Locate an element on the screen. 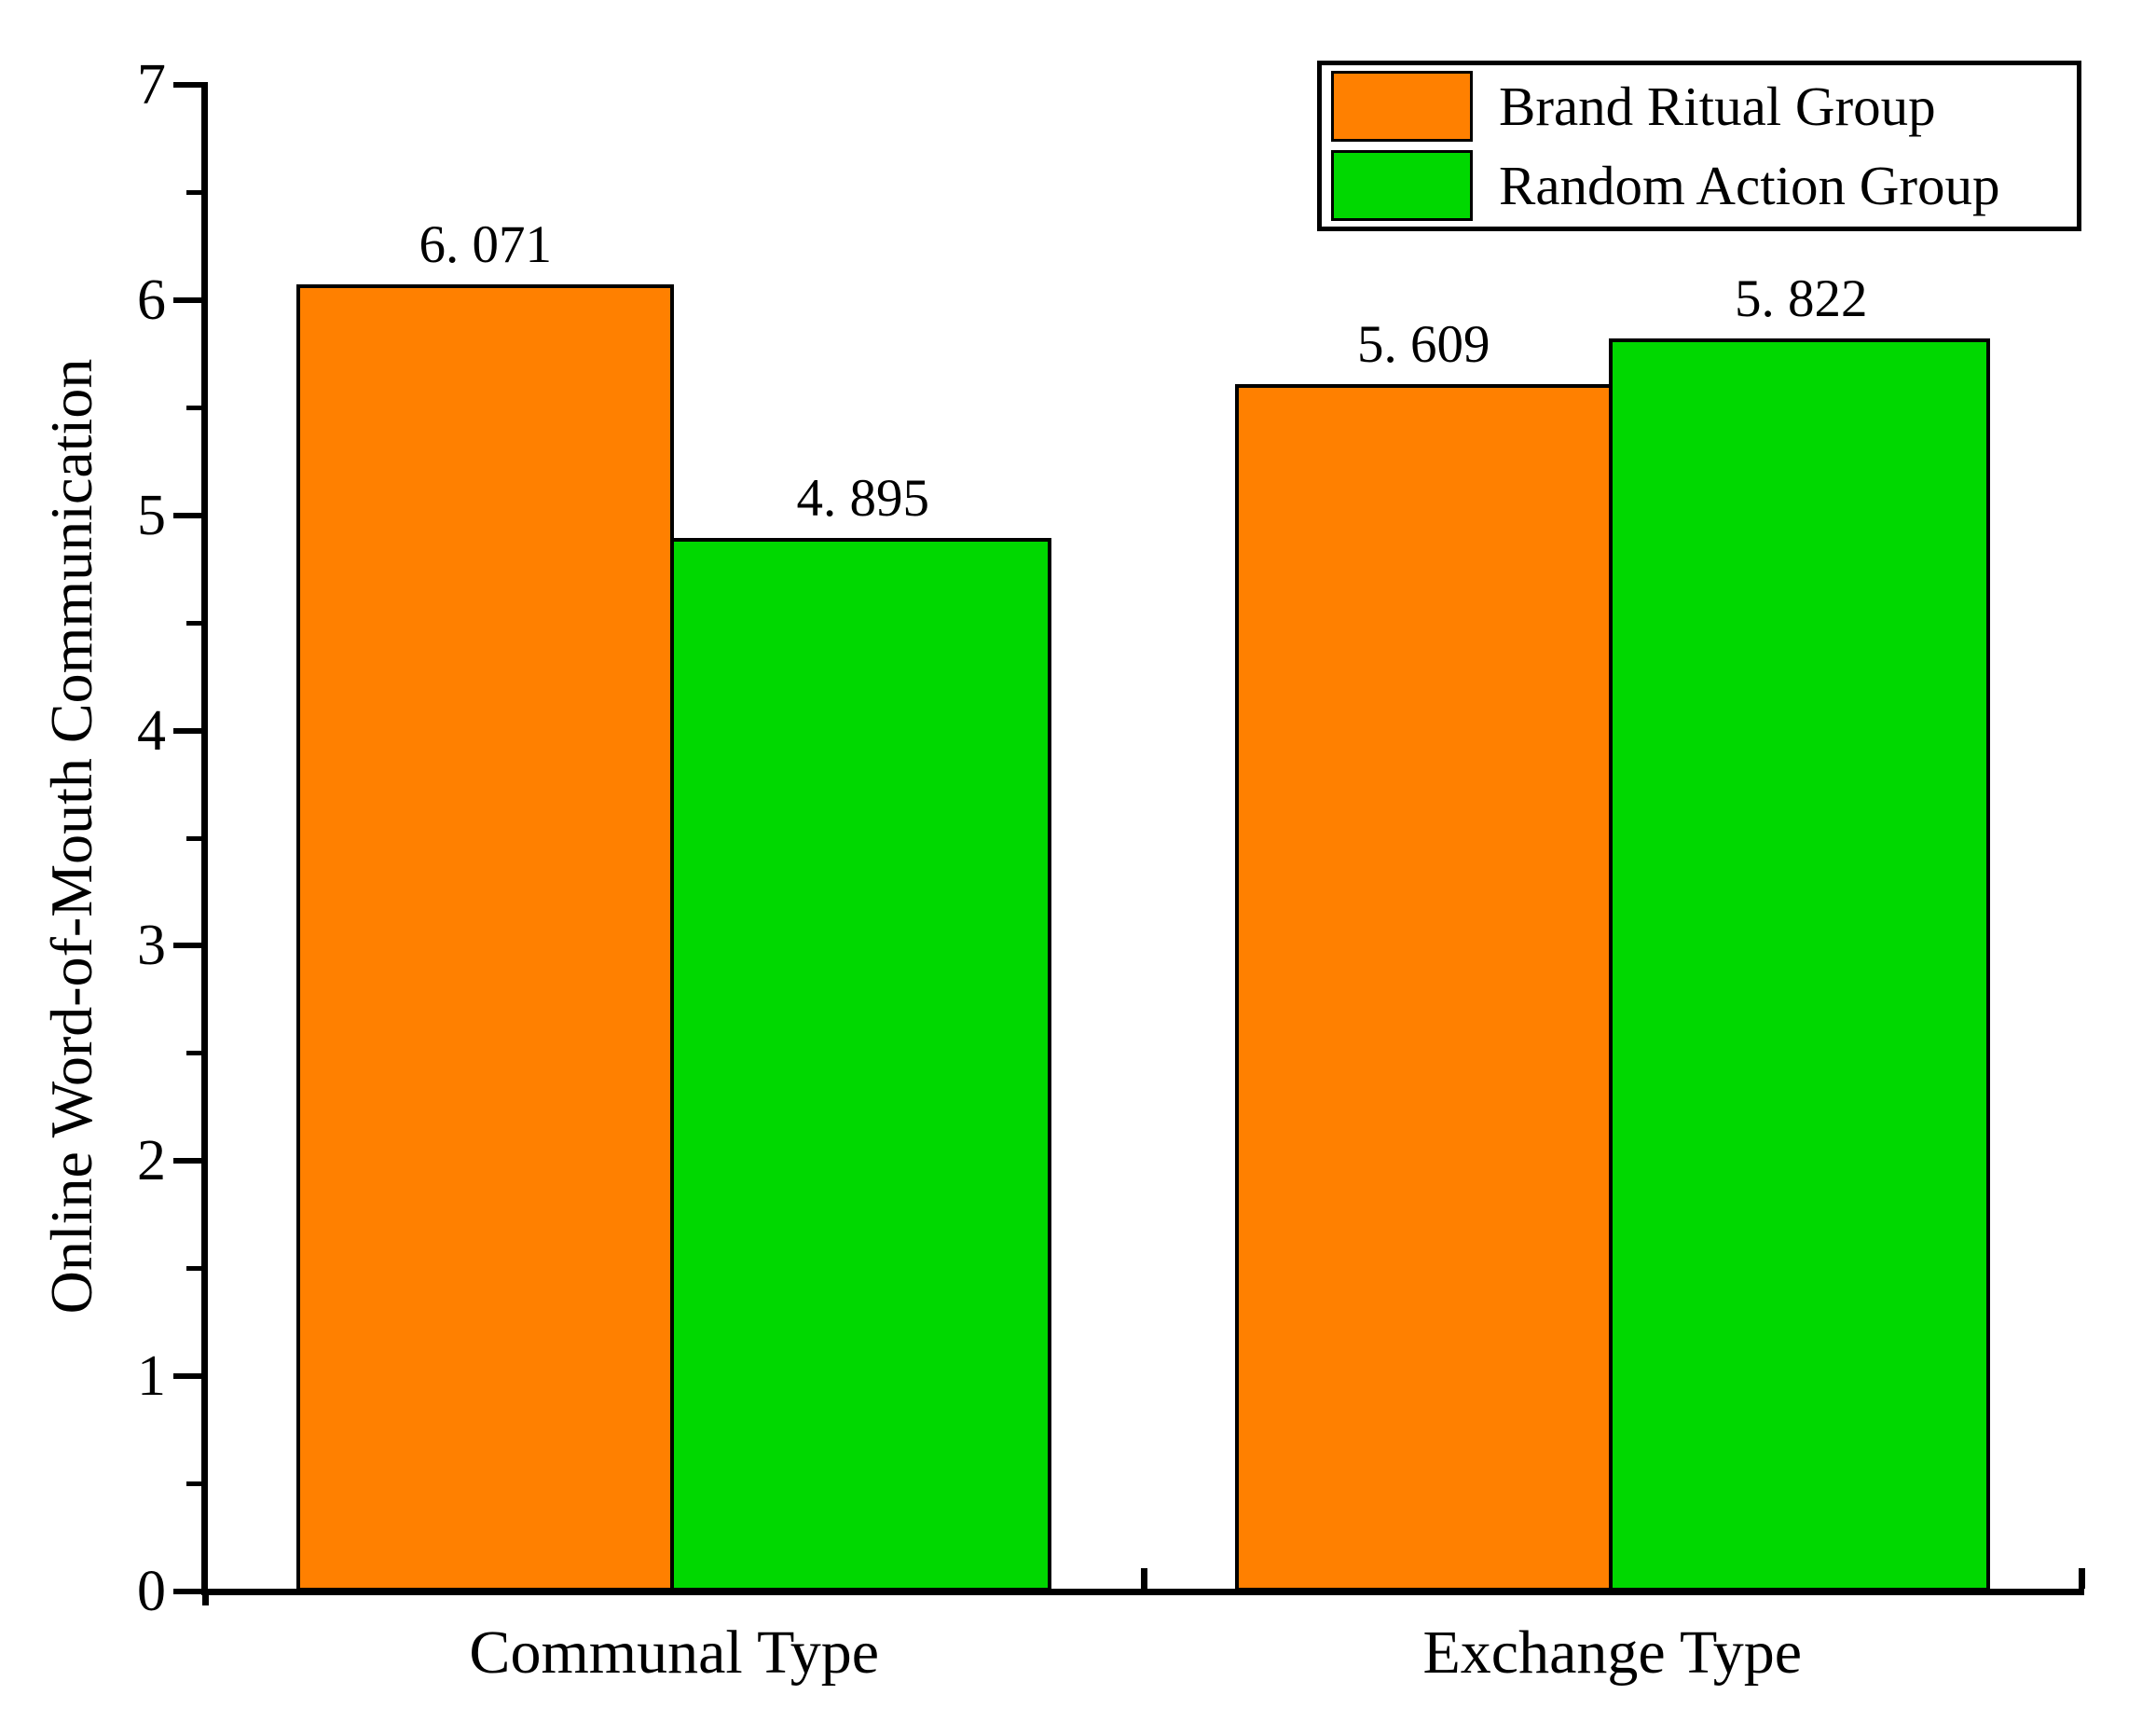  x-axis-line is located at coordinates (1143, 1592).